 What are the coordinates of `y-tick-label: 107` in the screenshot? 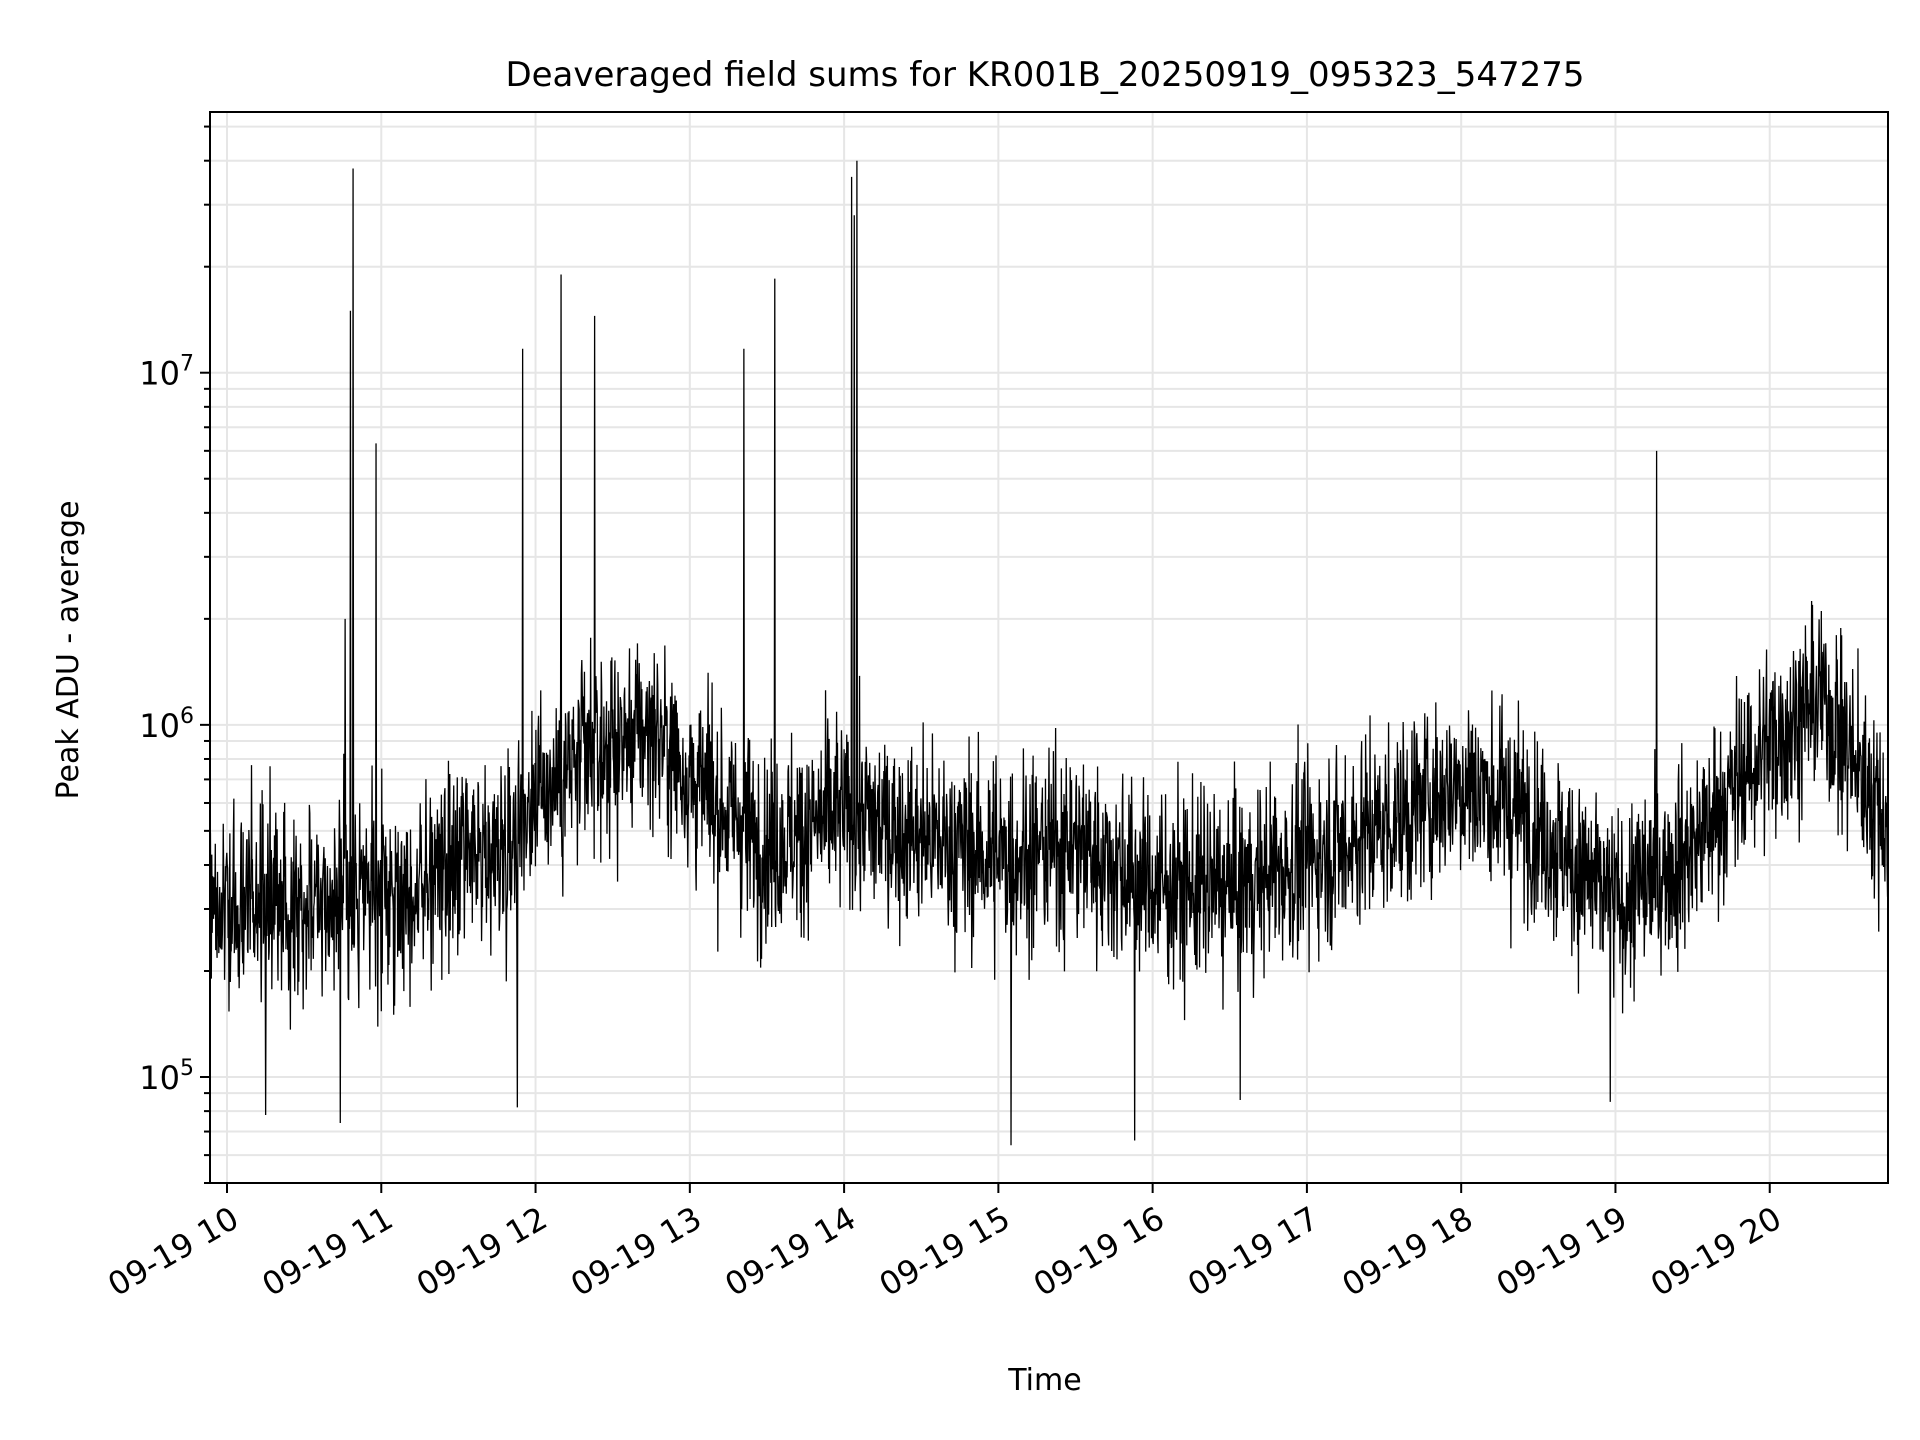 It's located at (166, 372).